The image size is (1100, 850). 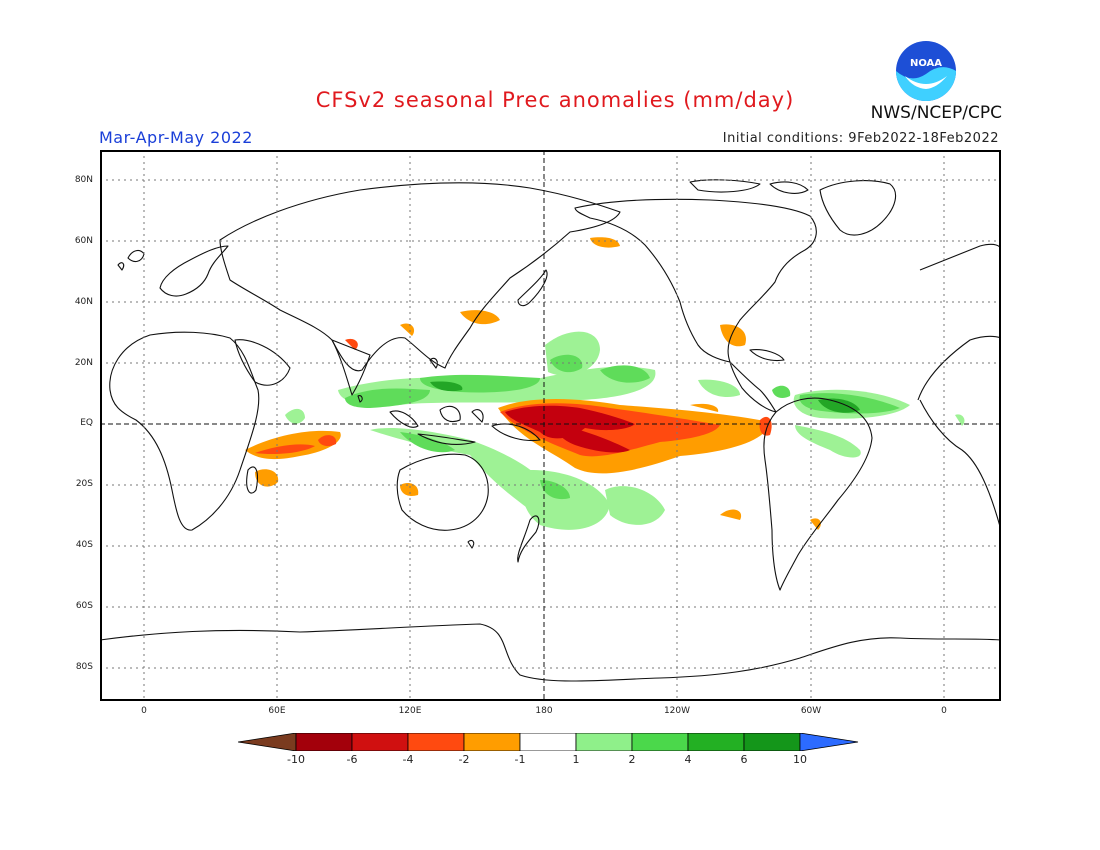 I want to click on colorbar-label: -6, so click(x=352, y=759).